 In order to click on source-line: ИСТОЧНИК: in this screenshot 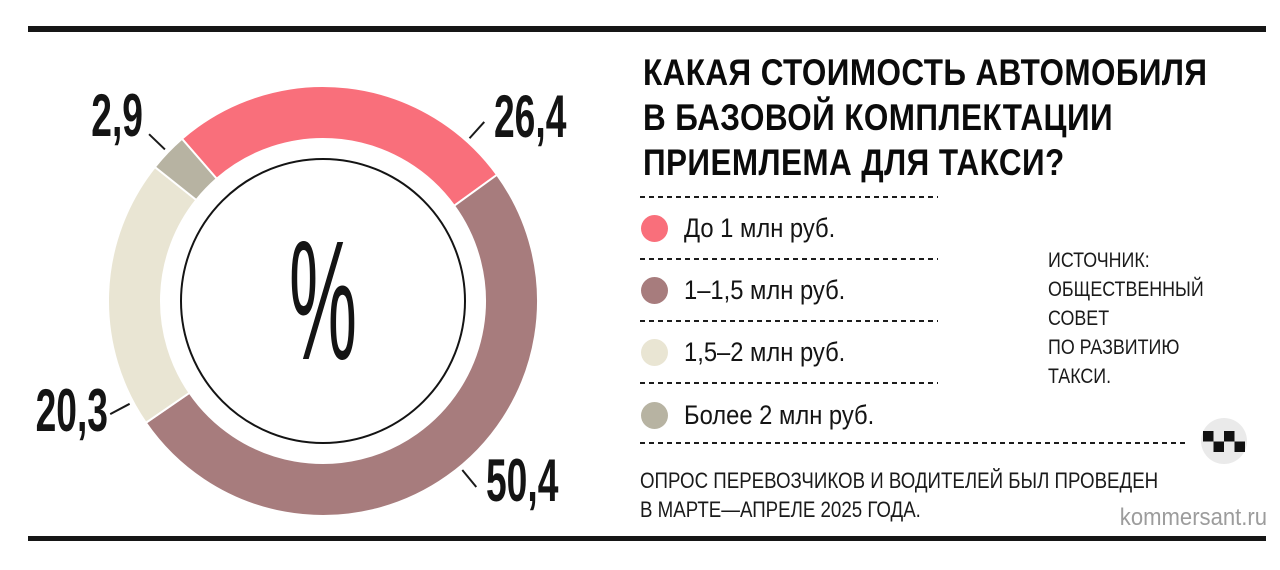, I will do `click(1099, 260)`.